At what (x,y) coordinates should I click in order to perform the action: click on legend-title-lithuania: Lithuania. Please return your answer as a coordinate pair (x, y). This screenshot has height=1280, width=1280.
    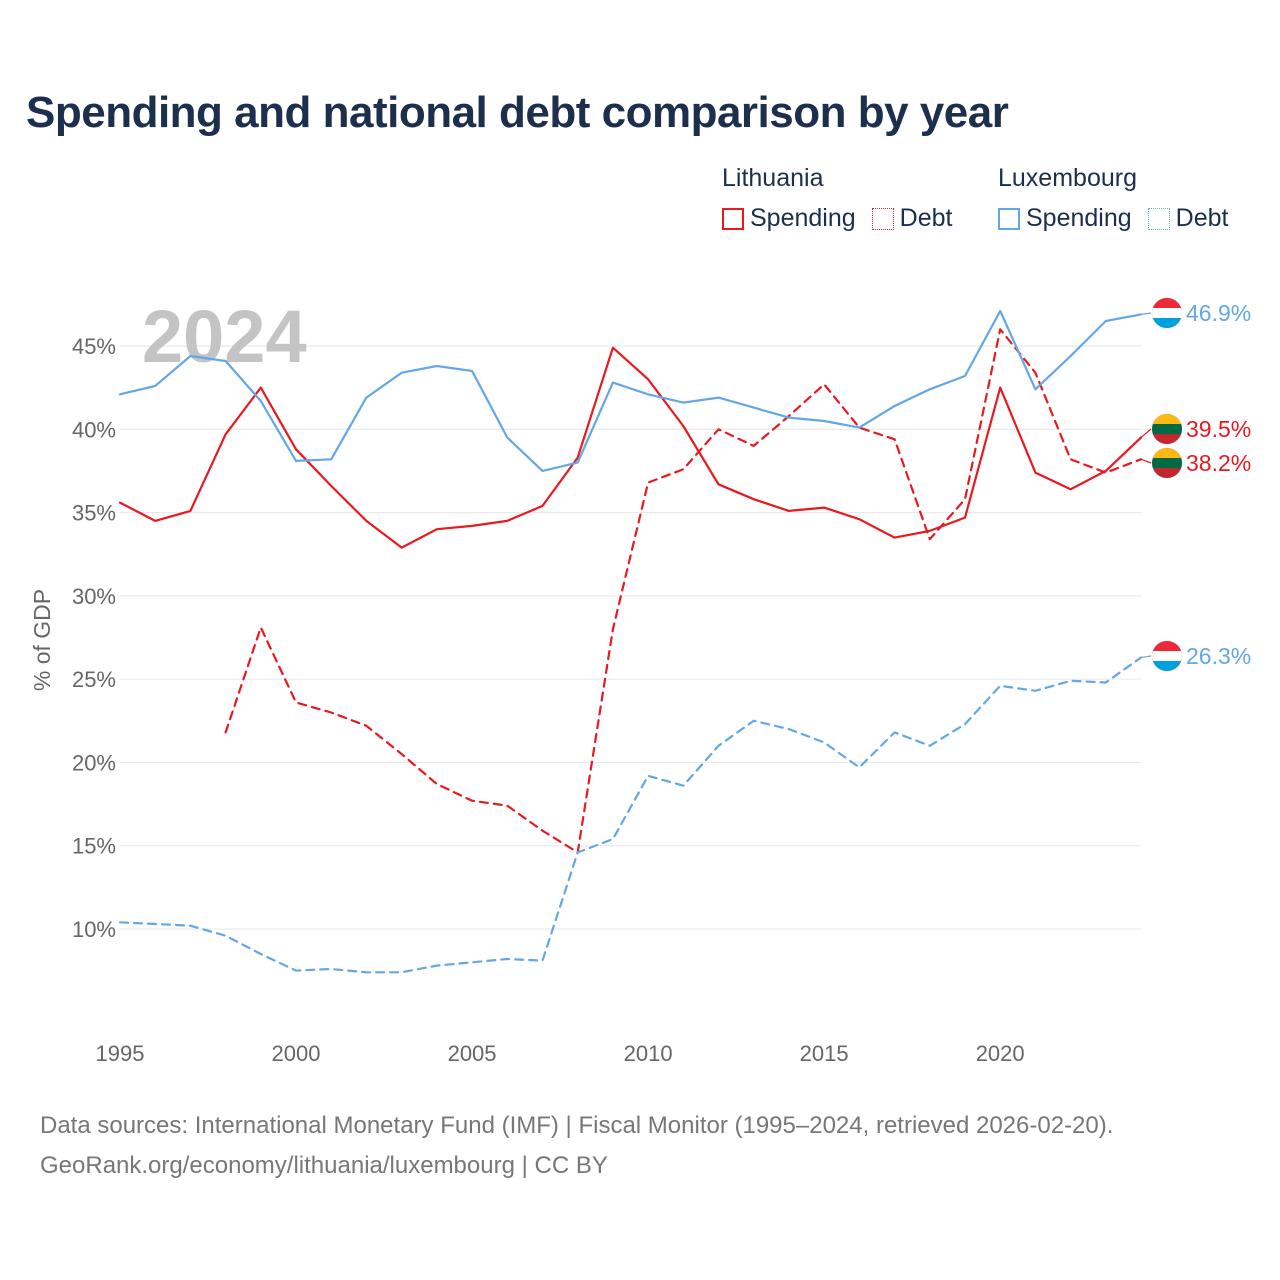
    Looking at the image, I should click on (773, 178).